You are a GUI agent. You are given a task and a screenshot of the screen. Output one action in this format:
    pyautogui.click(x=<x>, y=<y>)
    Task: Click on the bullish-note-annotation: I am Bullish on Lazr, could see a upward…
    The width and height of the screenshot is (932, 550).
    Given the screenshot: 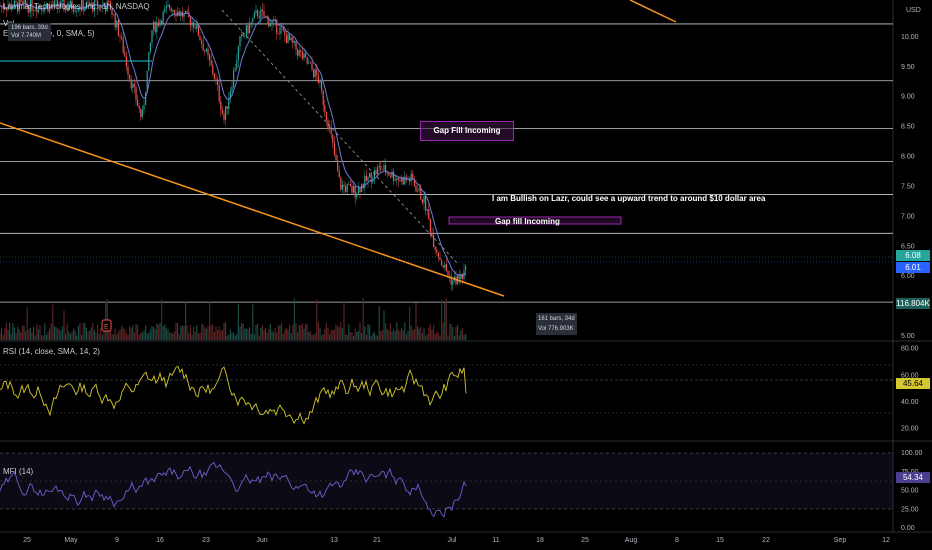 What is the action you would take?
    pyautogui.click(x=629, y=198)
    